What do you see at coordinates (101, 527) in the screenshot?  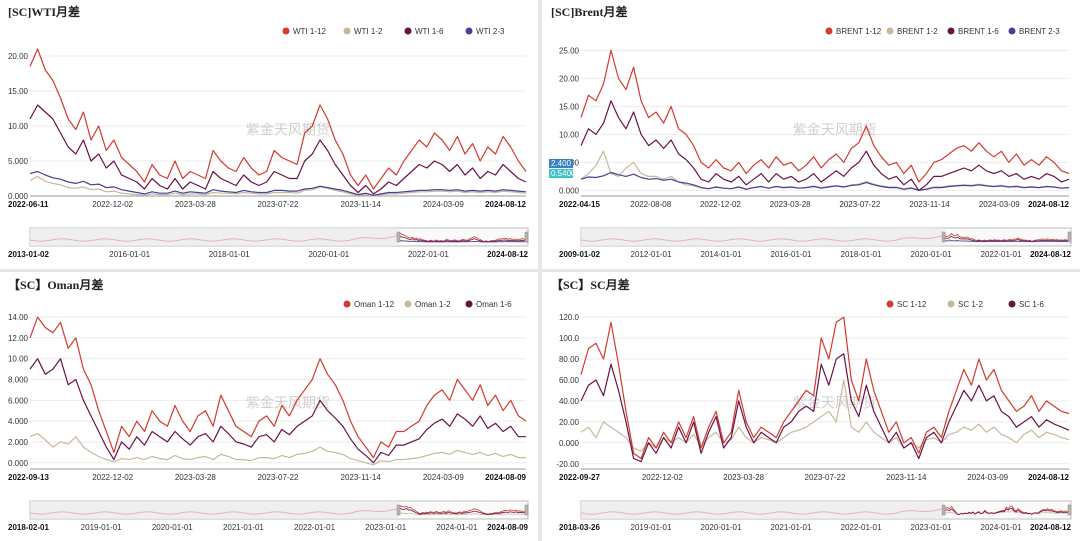 I see `oman-overview-tick-1: 2019-01-01` at bounding box center [101, 527].